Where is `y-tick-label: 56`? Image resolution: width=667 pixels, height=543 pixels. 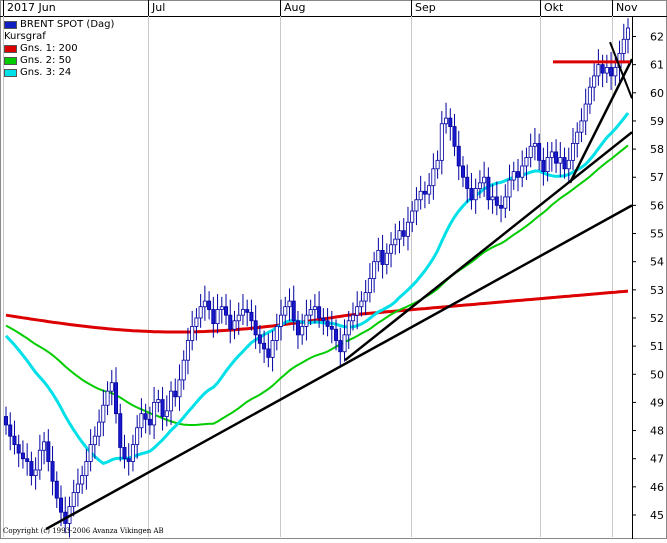
y-tick-label: 56 is located at coordinates (657, 205).